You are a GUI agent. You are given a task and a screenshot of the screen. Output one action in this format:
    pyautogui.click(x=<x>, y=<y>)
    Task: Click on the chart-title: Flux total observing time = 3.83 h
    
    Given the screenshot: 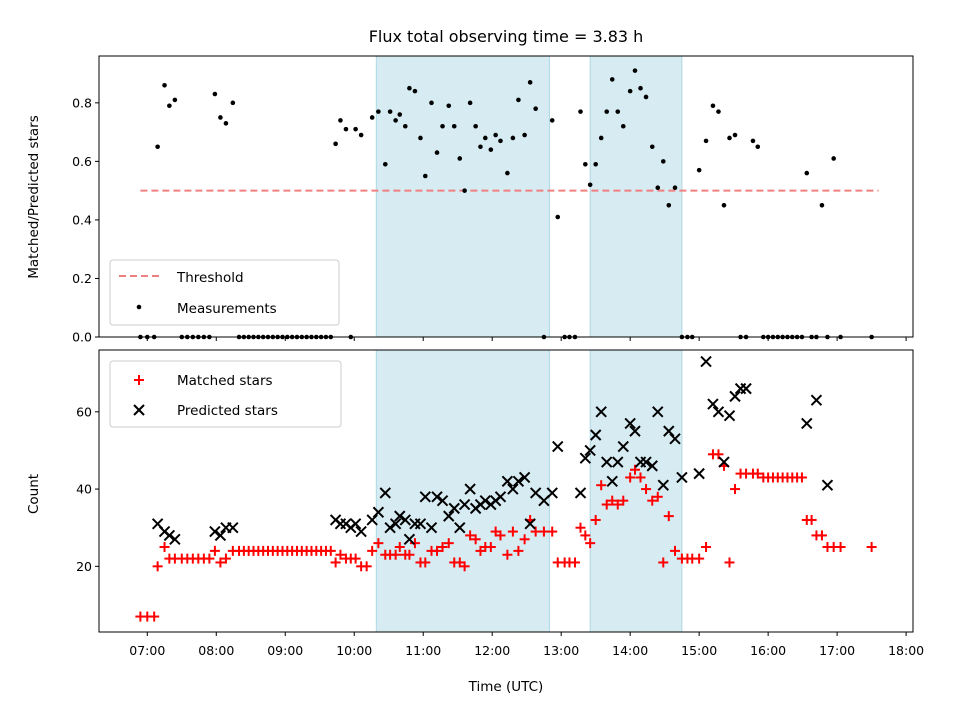 What is the action you would take?
    pyautogui.click(x=506, y=36)
    